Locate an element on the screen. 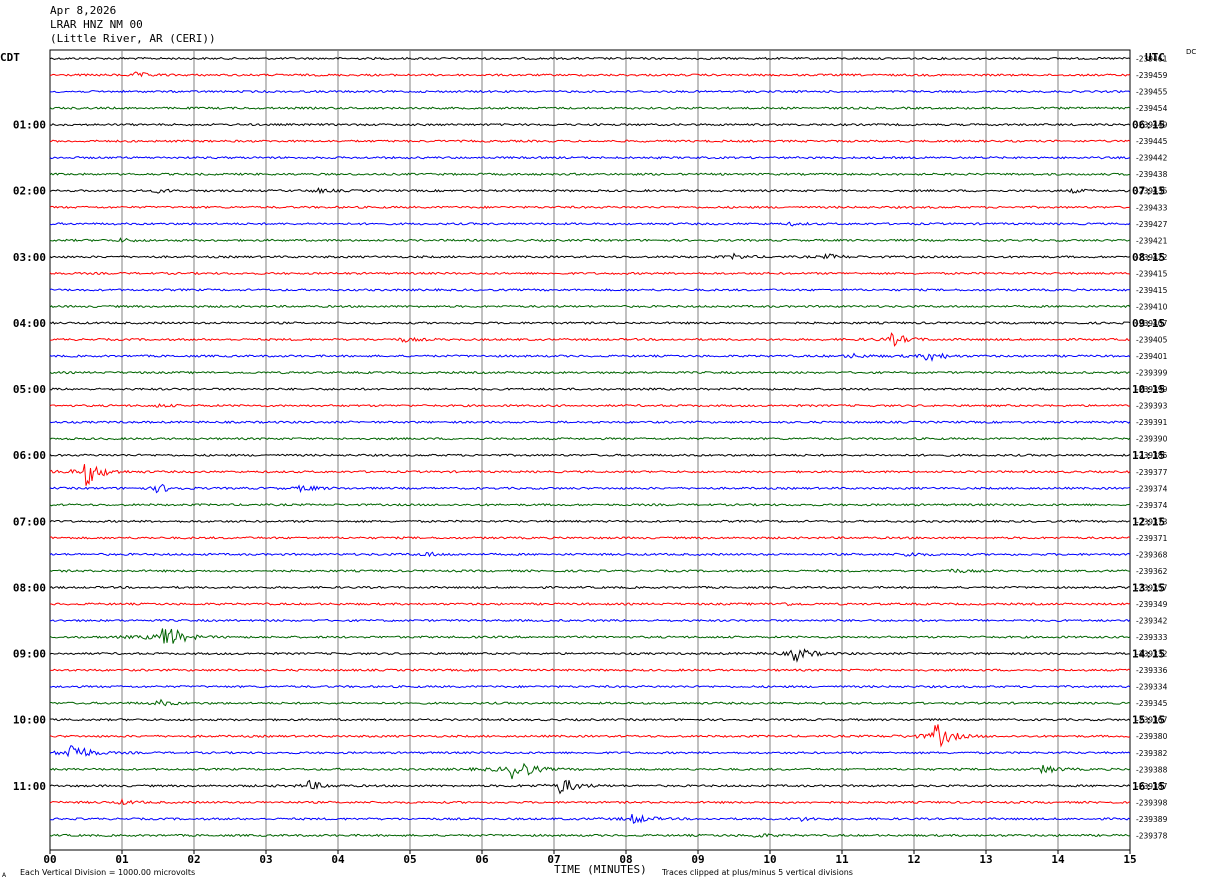 Image resolution: width=1210 pixels, height=886 pixels. dc-offset-label: -239342 is located at coordinates (1152, 621).